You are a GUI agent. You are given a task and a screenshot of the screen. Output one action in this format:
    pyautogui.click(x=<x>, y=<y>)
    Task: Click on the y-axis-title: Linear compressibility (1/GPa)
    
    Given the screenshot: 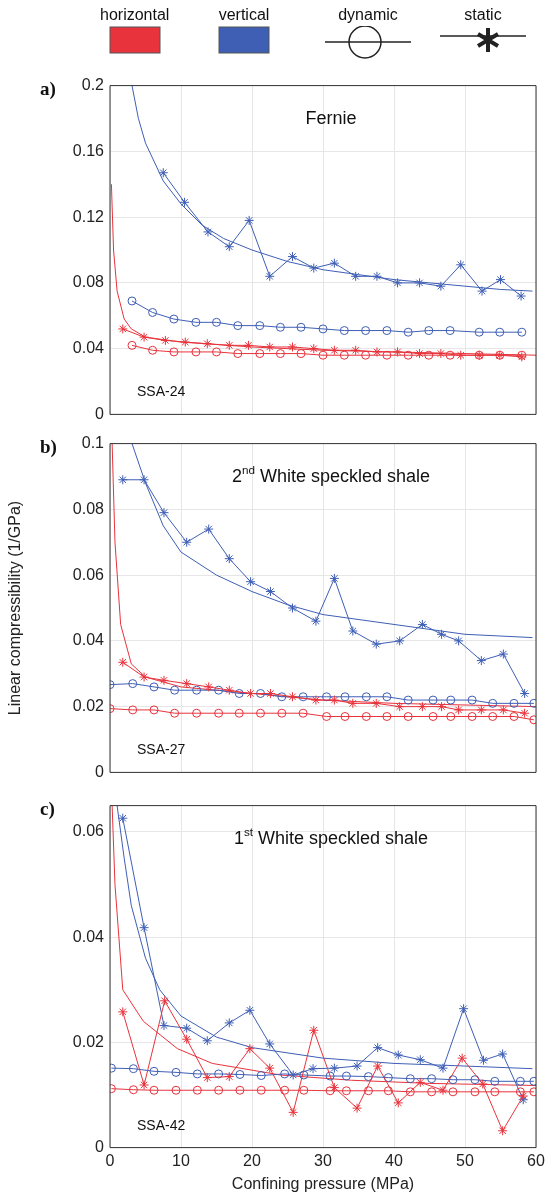 What is the action you would take?
    pyautogui.click(x=15, y=608)
    